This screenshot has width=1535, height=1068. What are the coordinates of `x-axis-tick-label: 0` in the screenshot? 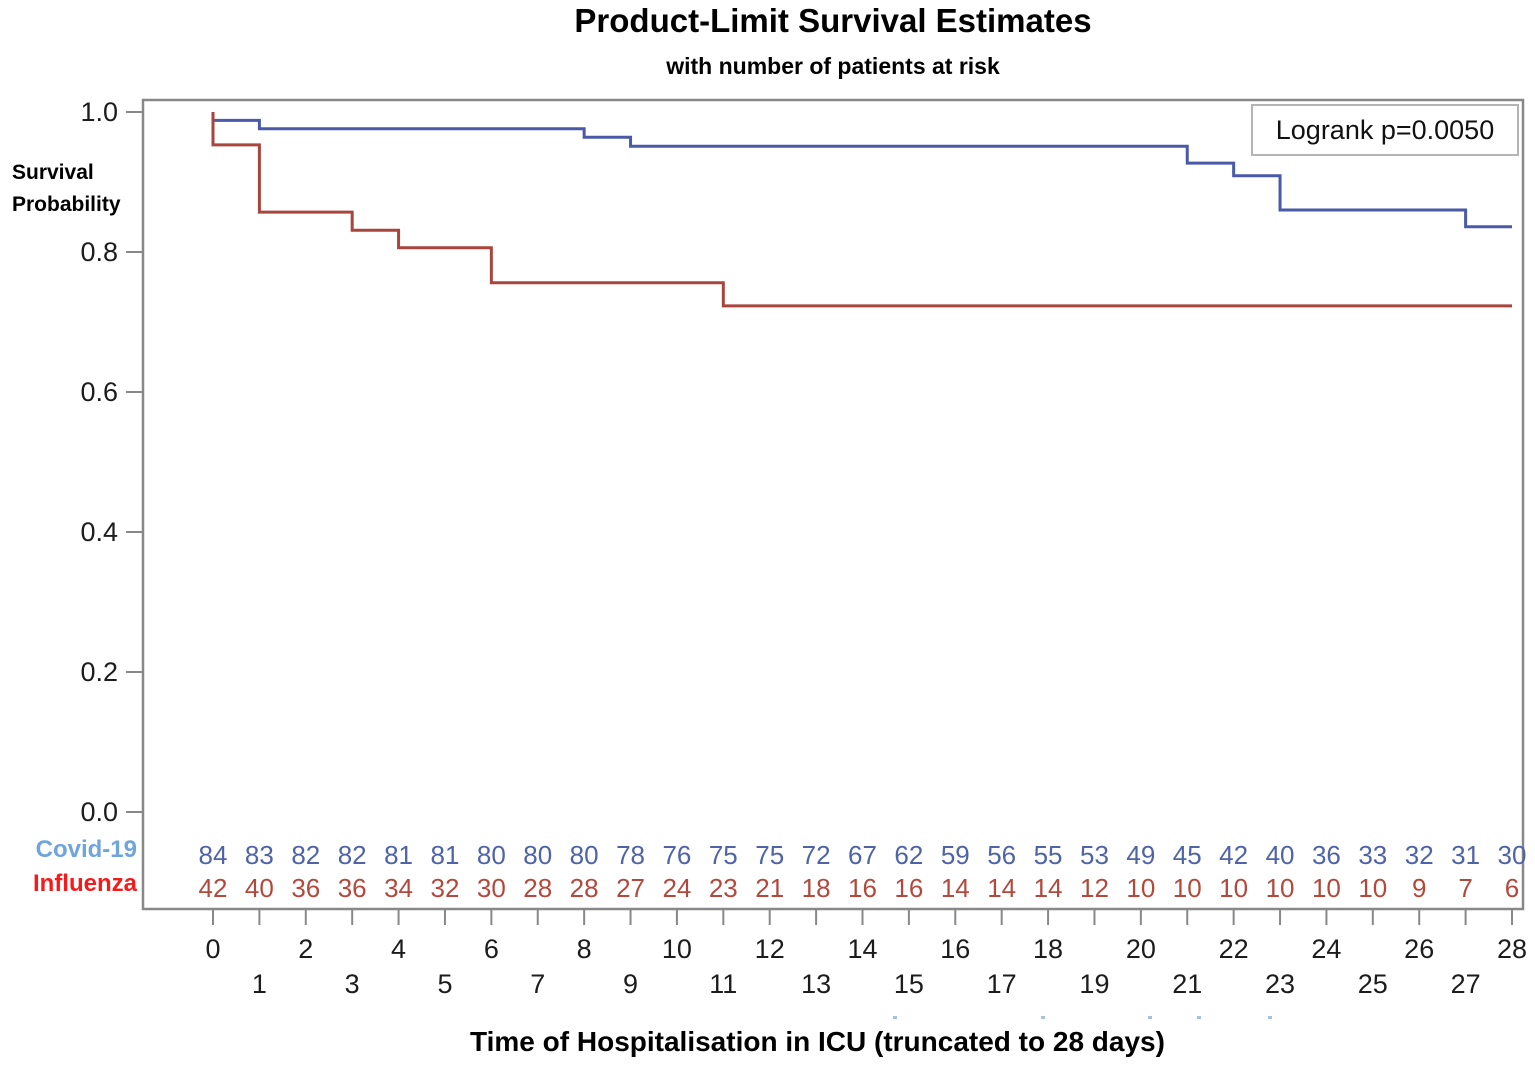 It's located at (213, 949).